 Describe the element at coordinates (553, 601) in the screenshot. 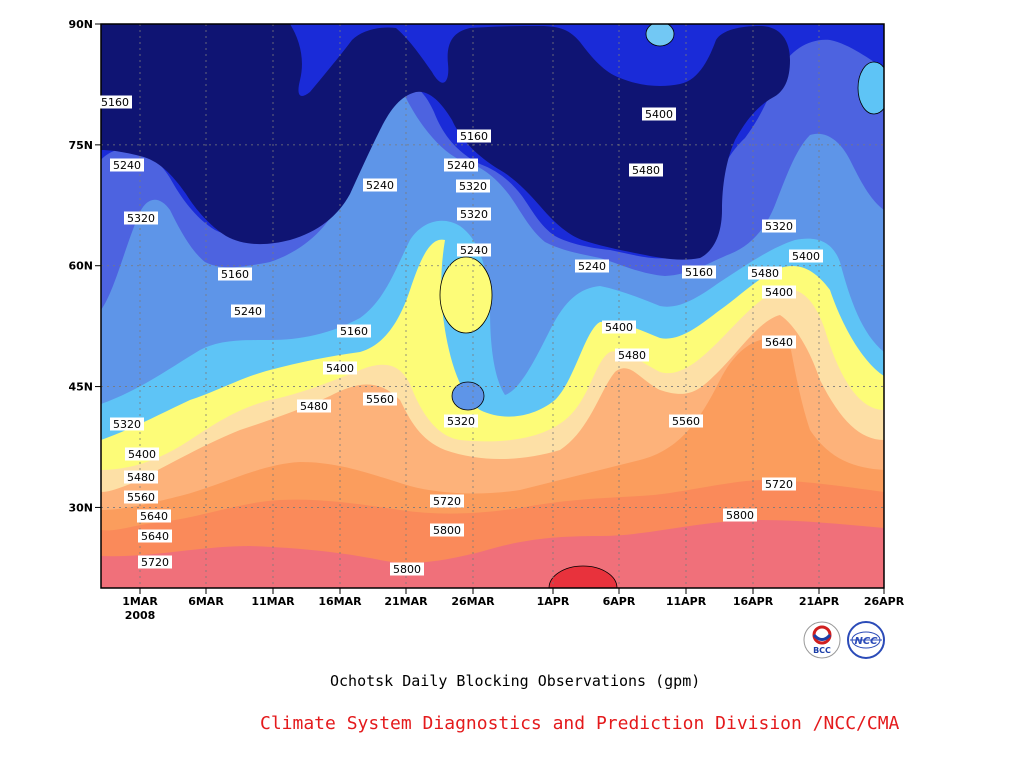

I see `x-tick-label: 1APR` at that location.